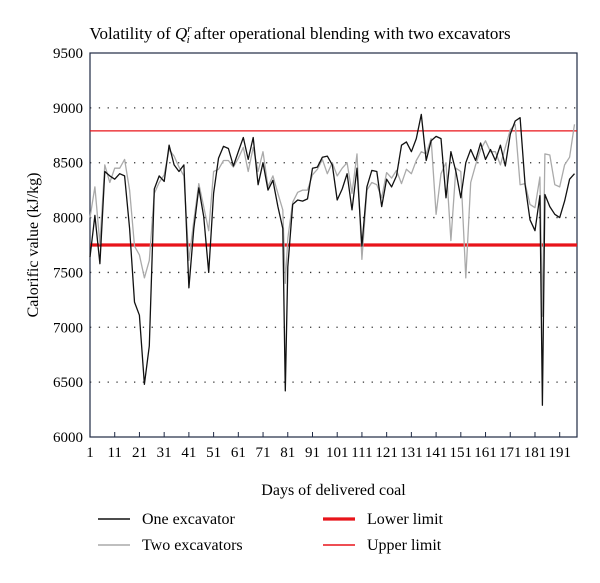  Describe the element at coordinates (535, 453) in the screenshot. I see `x-tick-label: 181` at that location.